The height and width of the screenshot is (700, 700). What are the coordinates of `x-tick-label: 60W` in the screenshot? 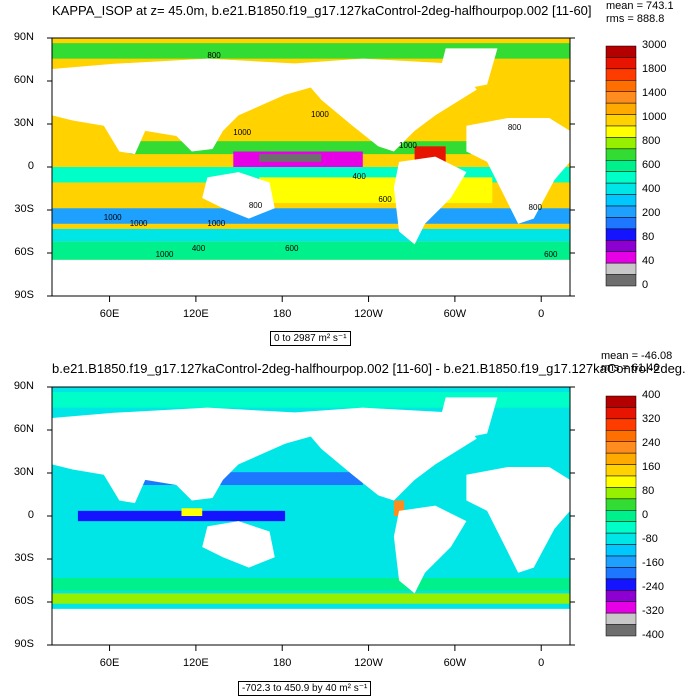 It's located at (455, 663).